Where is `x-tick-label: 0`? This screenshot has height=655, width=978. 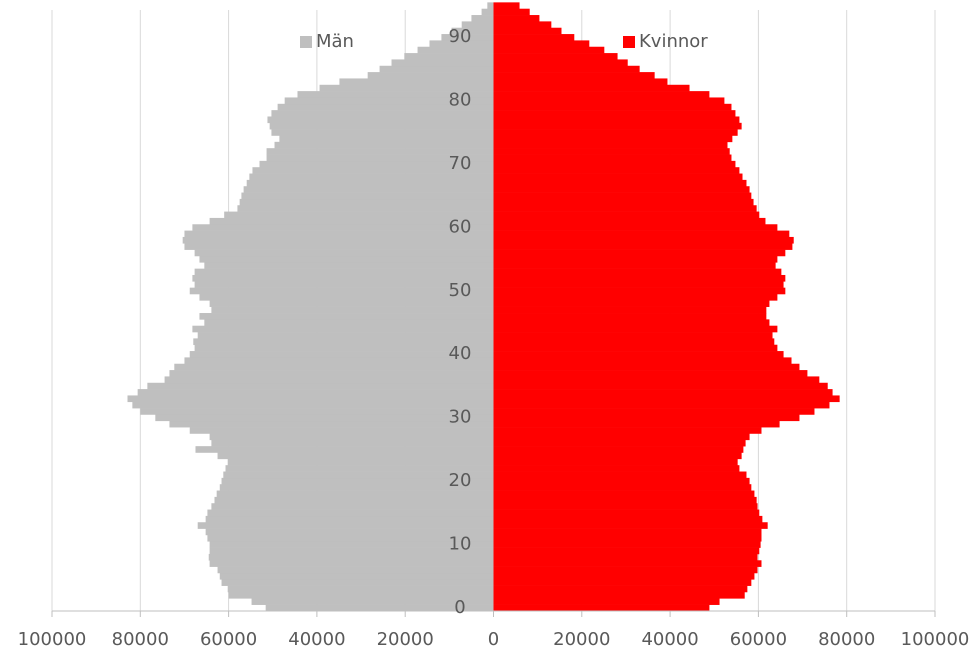 x-tick-label: 0 is located at coordinates (493, 639).